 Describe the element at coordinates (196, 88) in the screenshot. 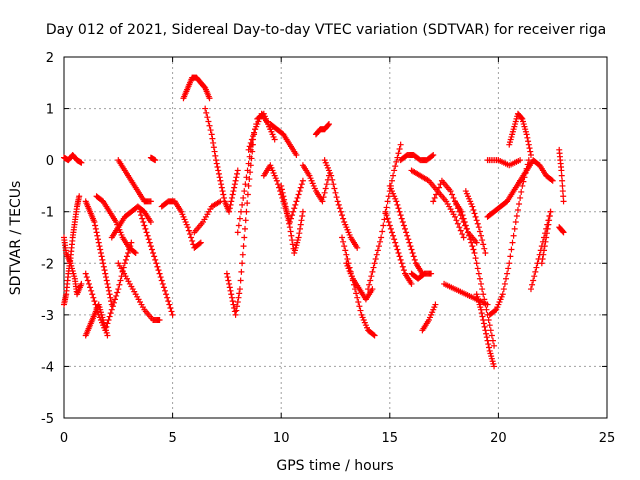

I see `series-s14` at that location.